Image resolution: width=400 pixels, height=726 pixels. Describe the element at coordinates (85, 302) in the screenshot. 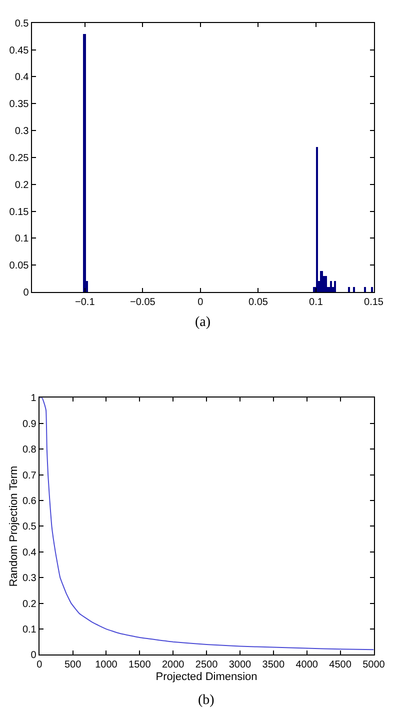

I see `x-tick-label: −0.1` at that location.